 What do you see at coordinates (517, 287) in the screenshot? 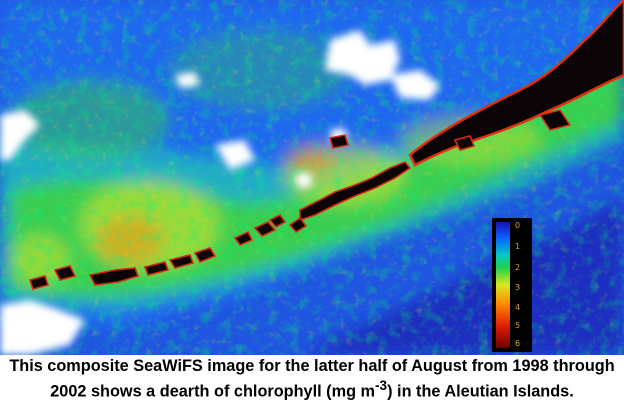
I see `colorbar-label-3: 3` at bounding box center [517, 287].